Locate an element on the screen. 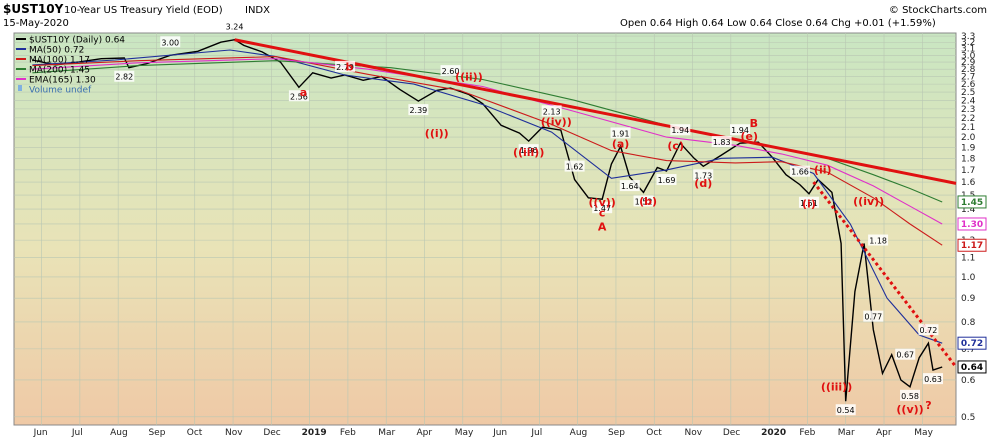 This screenshot has height=438, width=990. value-label: 1.66 is located at coordinates (800, 172).